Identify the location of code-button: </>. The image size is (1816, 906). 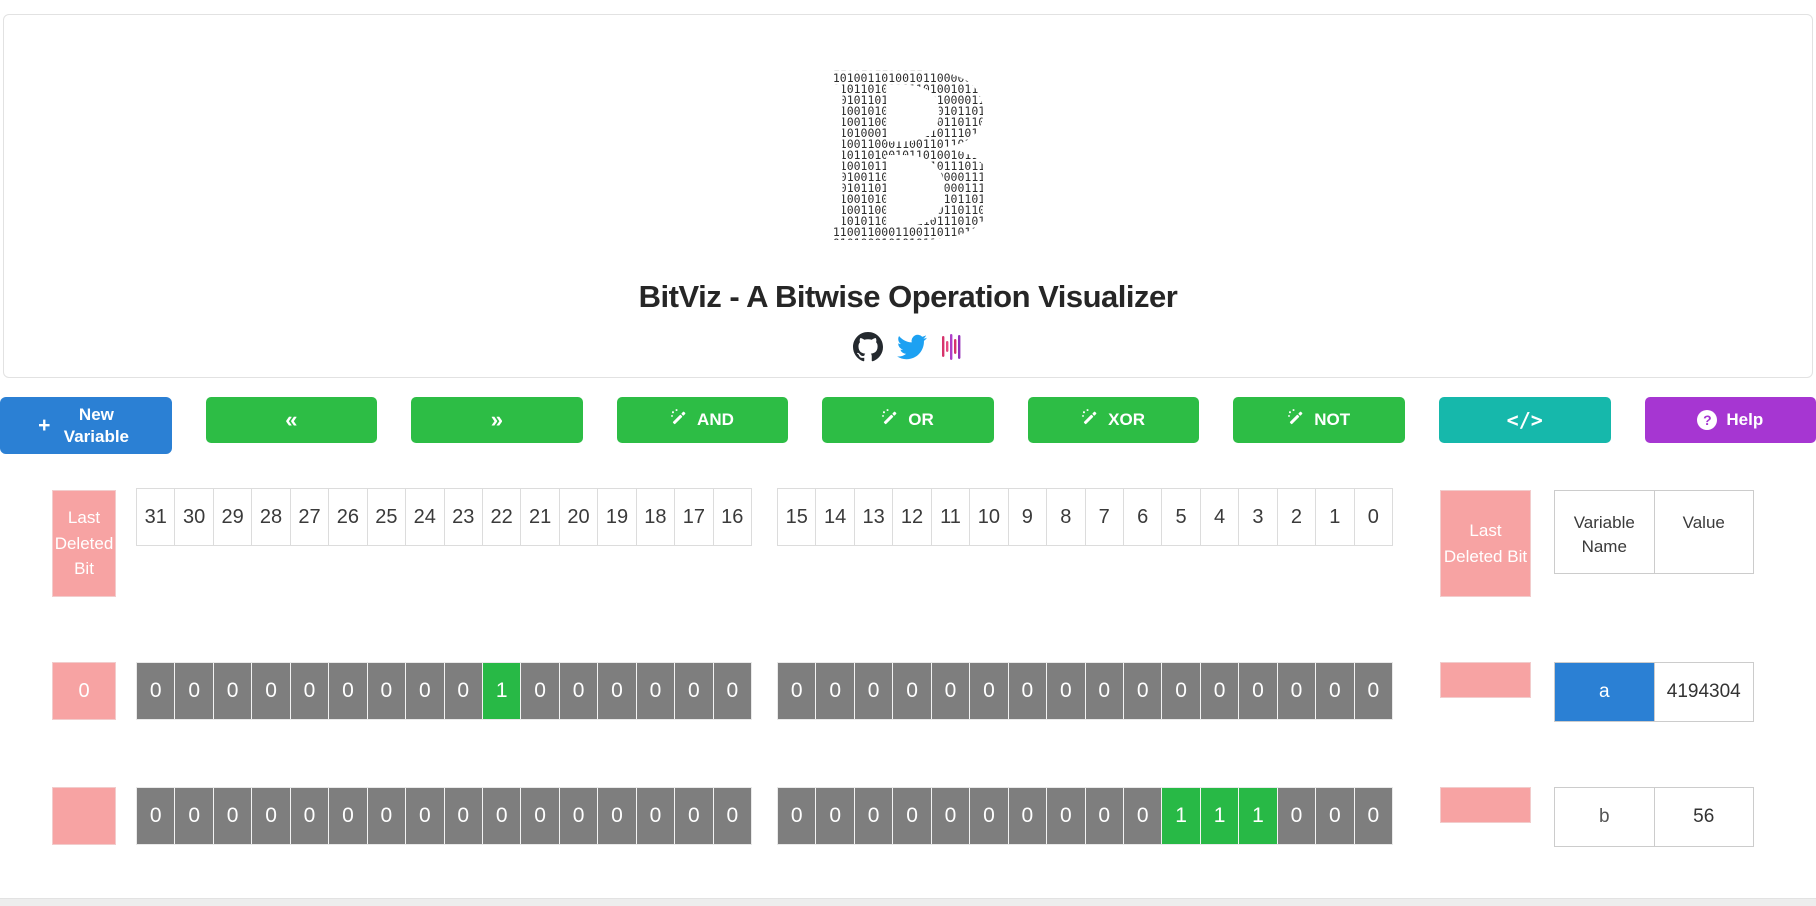
(1524, 420).